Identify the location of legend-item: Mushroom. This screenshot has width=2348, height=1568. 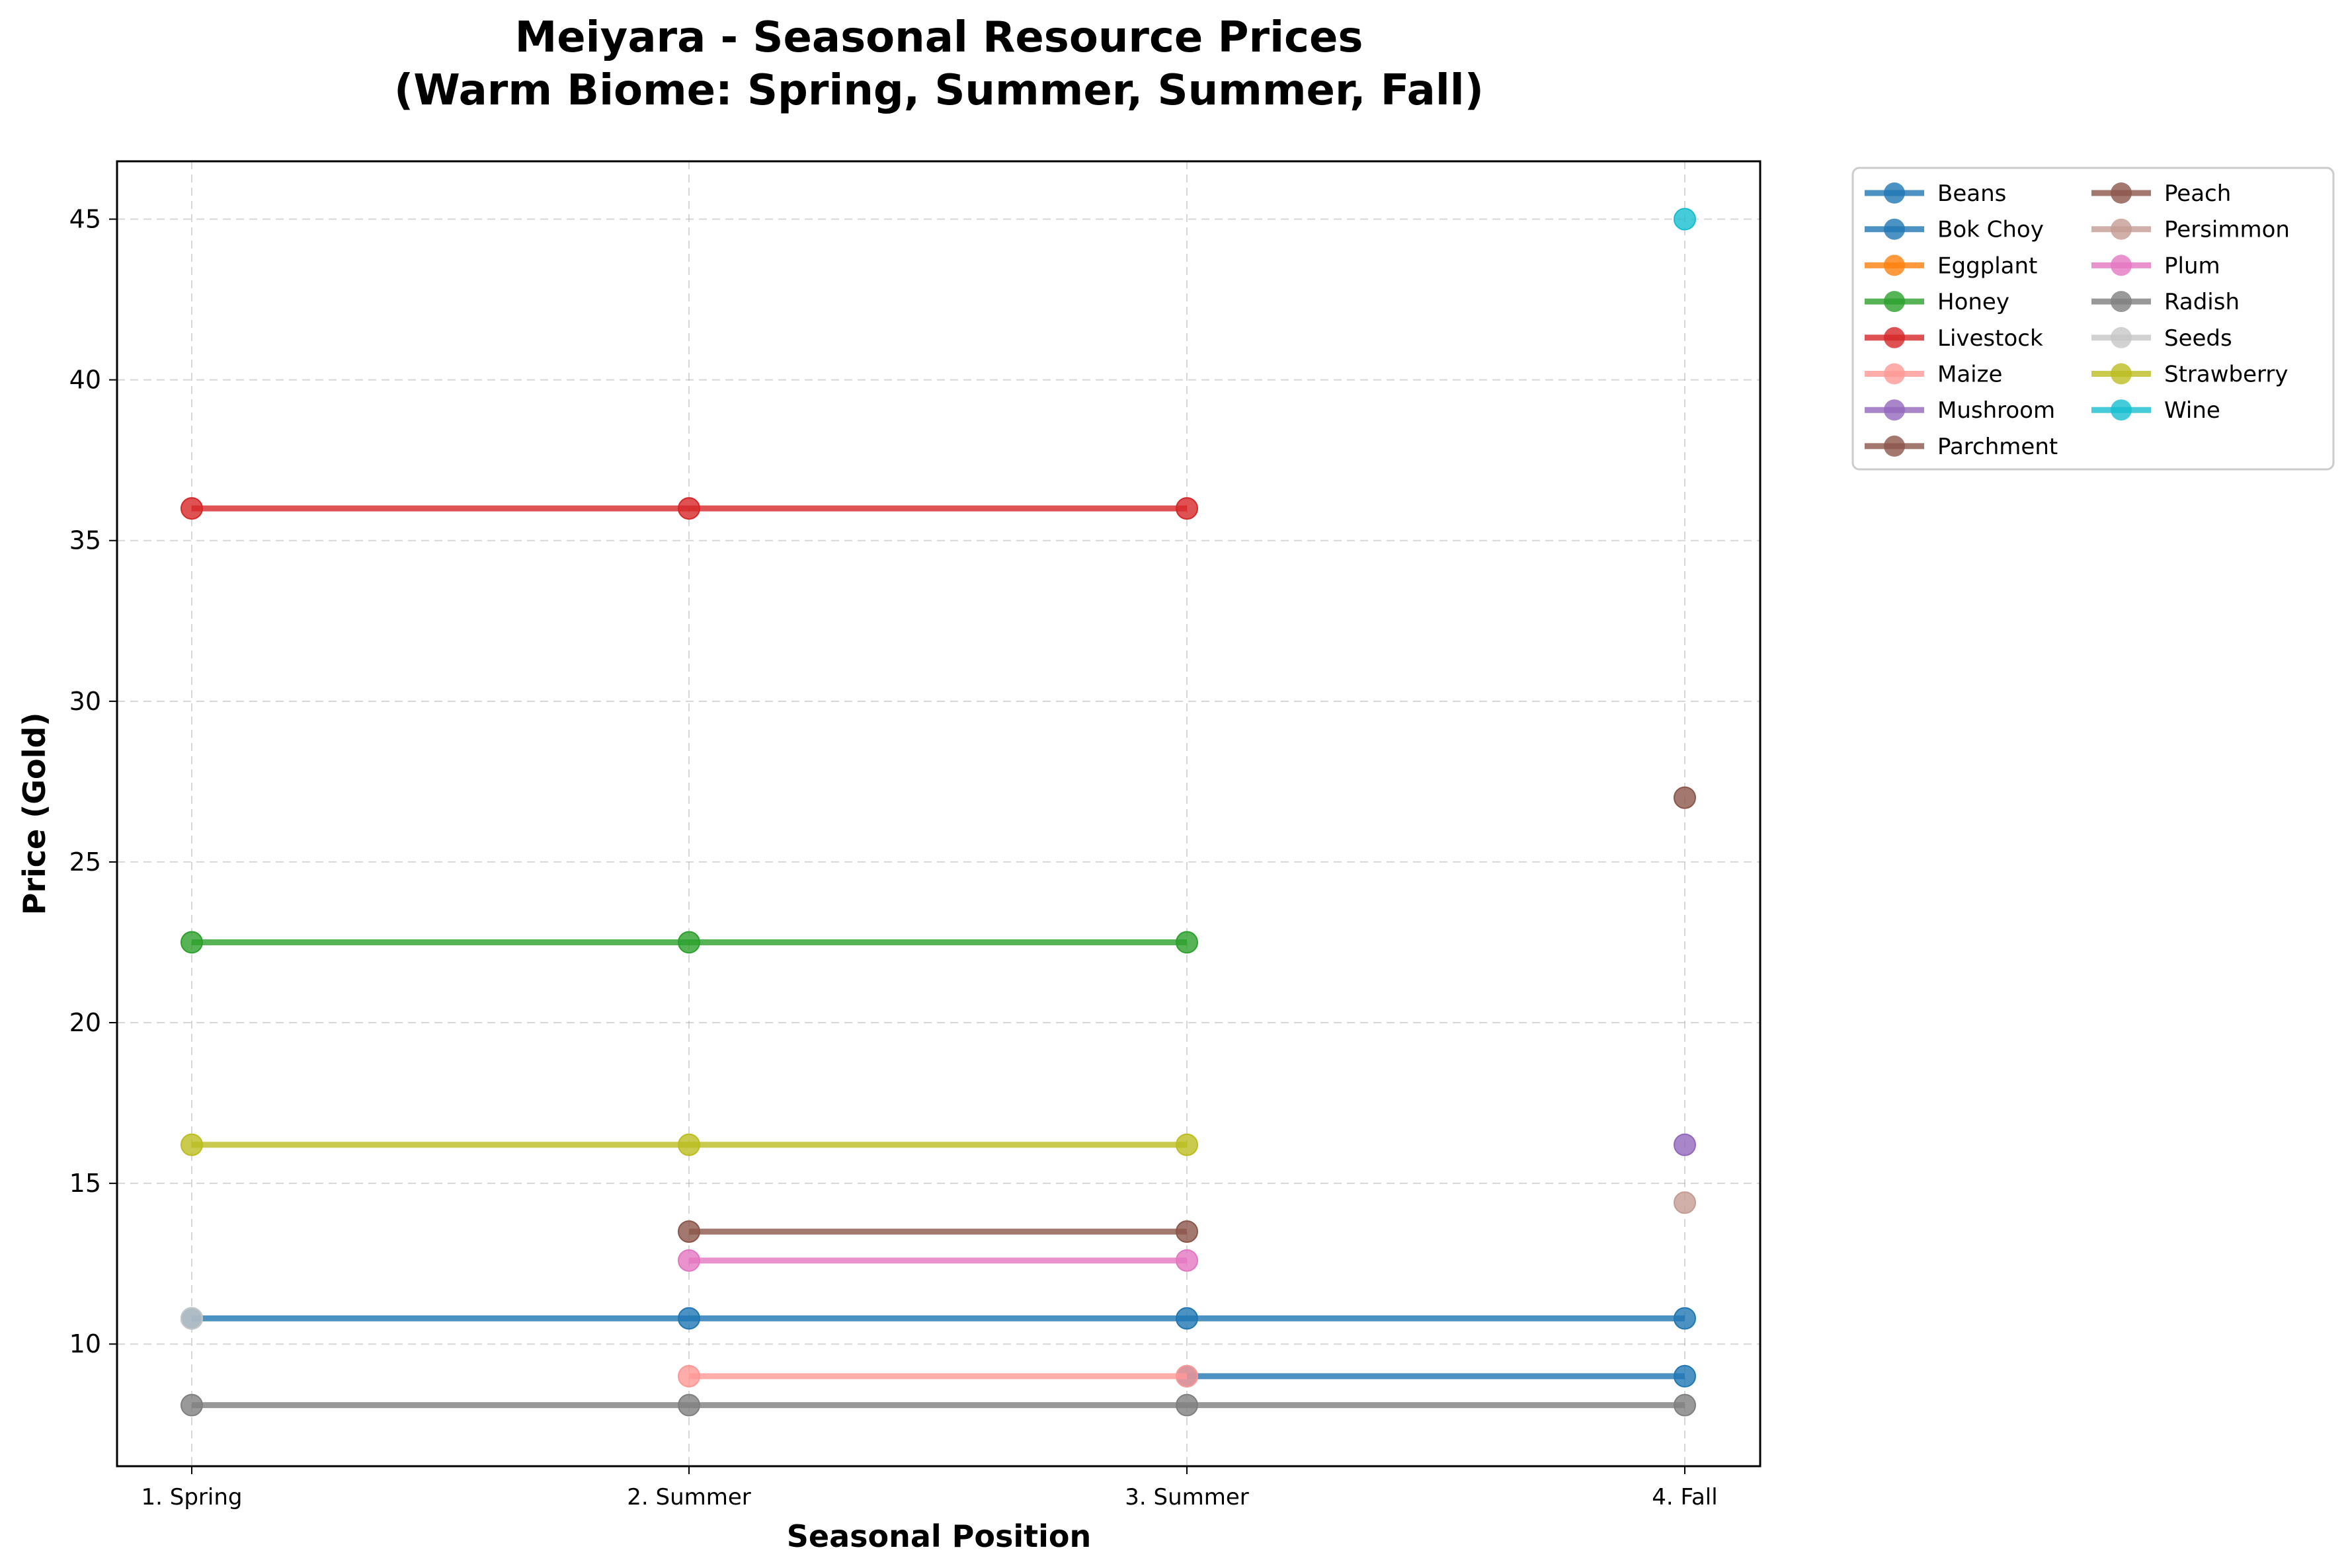
(1960, 410).